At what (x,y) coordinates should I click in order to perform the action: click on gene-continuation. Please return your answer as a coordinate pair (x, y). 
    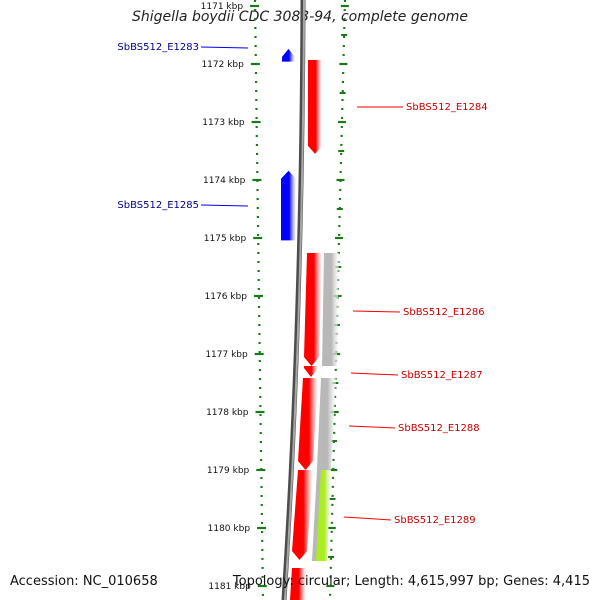
    Looking at the image, I should click on (298, 584).